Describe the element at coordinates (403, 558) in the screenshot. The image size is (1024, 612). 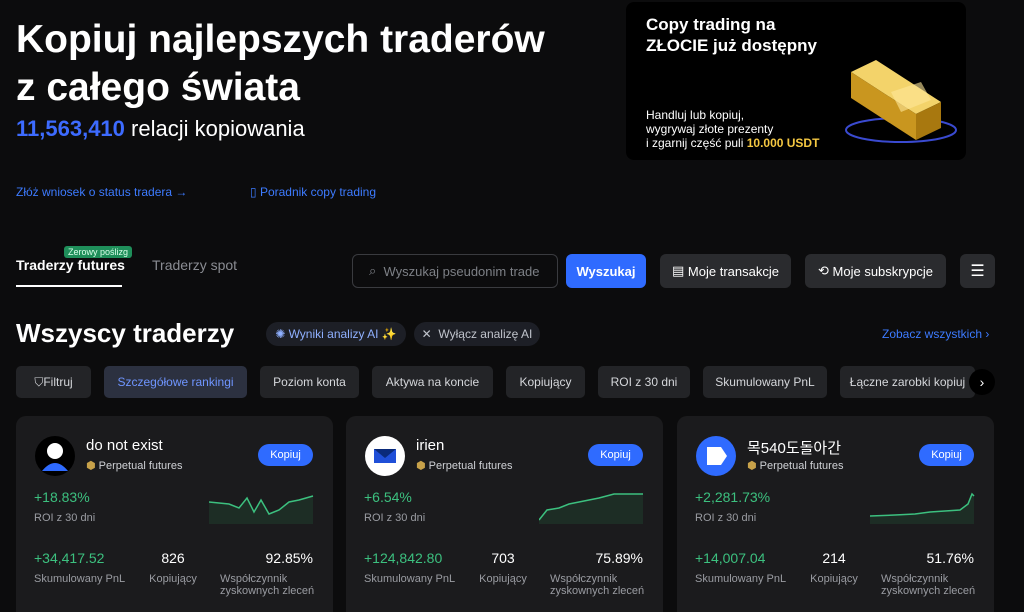
I see `pnl-value: +124,842.80` at that location.